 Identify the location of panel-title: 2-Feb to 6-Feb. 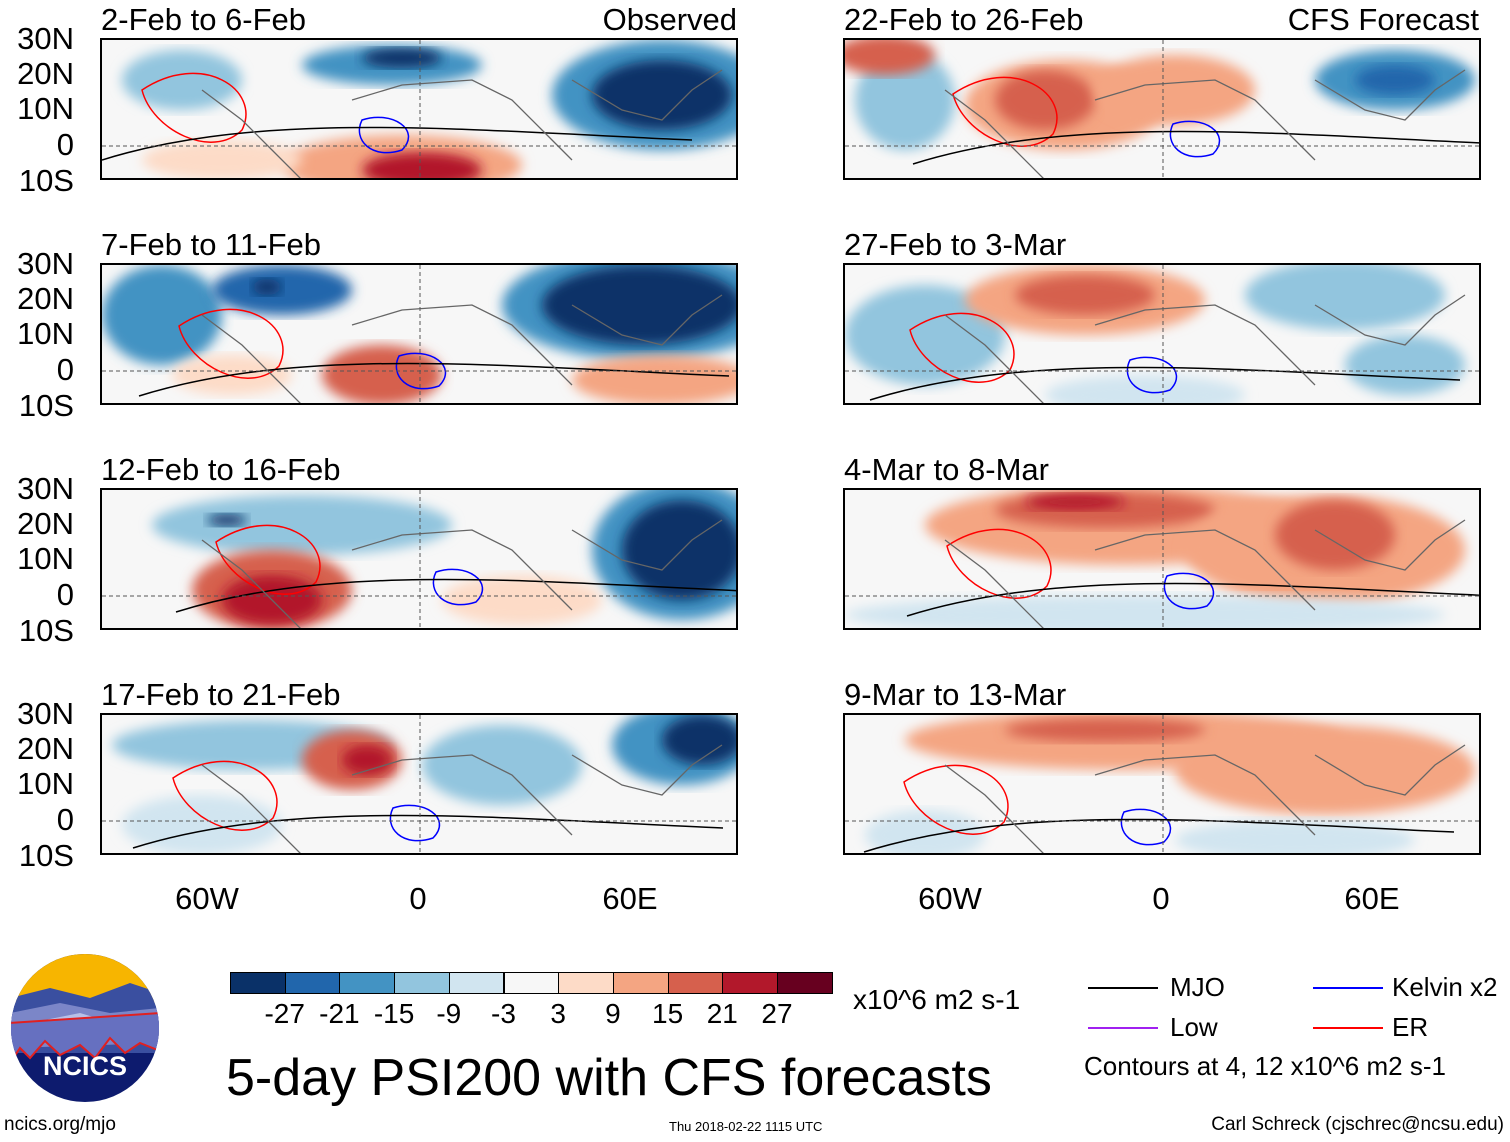
(204, 19).